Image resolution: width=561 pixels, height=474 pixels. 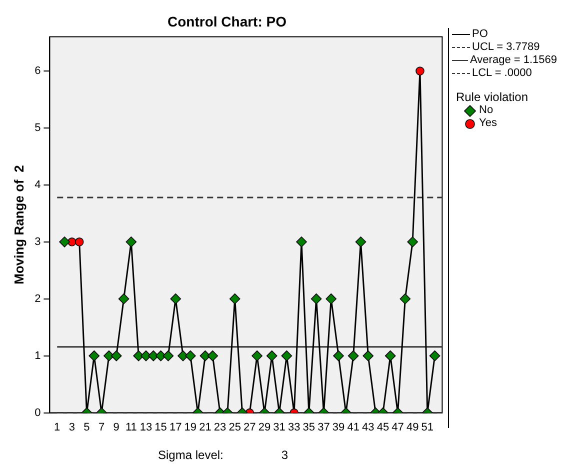 What do you see at coordinates (160, 427) in the screenshot?
I see `x-tick-label: 15` at bounding box center [160, 427].